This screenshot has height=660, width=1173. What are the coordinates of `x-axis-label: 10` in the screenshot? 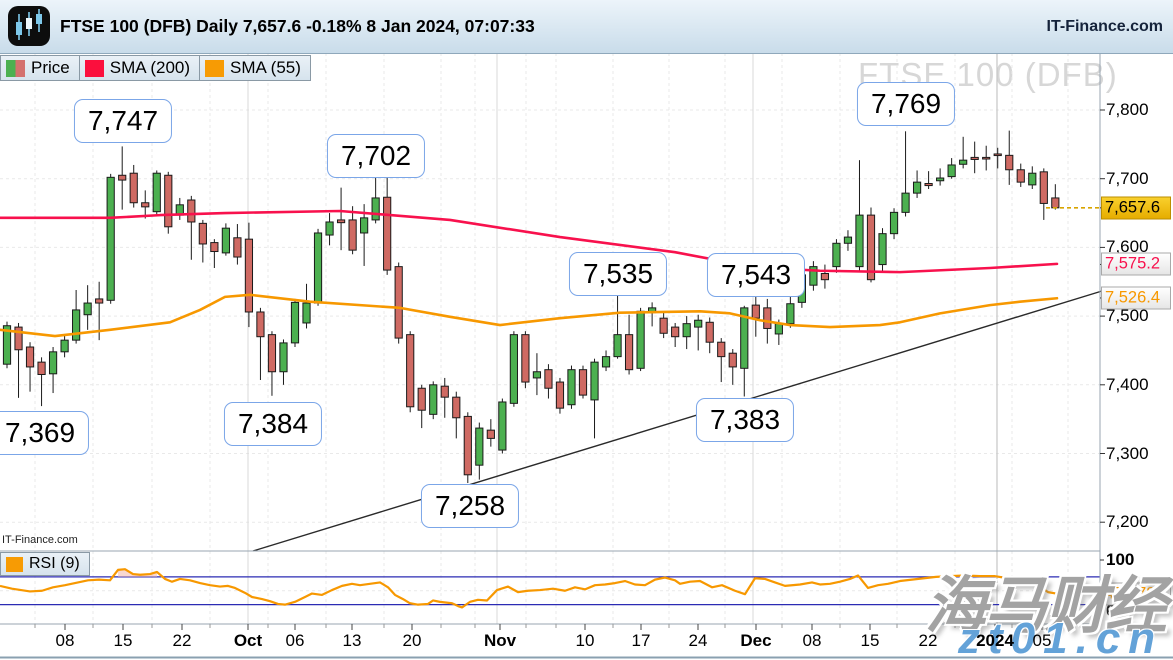 It's located at (585, 640).